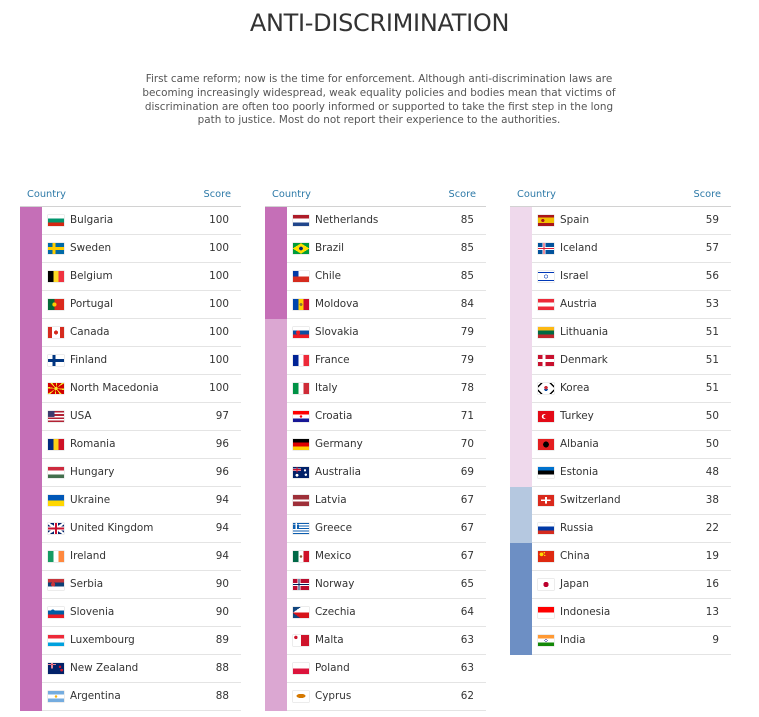 This screenshot has width=759, height=717. What do you see at coordinates (375, 669) in the screenshot?
I see `table-row: Poland 63` at bounding box center [375, 669].